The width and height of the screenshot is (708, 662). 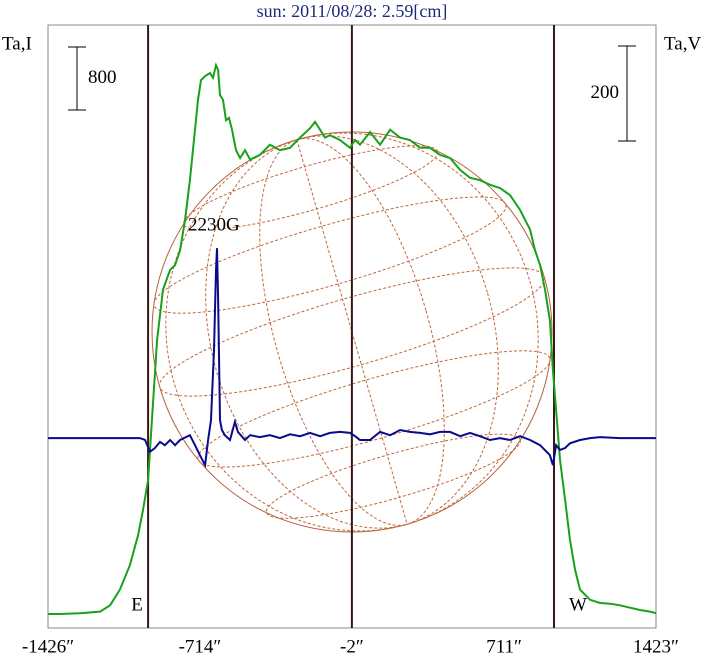 I want to click on x-tick-label: -1426″, so click(x=48, y=646).